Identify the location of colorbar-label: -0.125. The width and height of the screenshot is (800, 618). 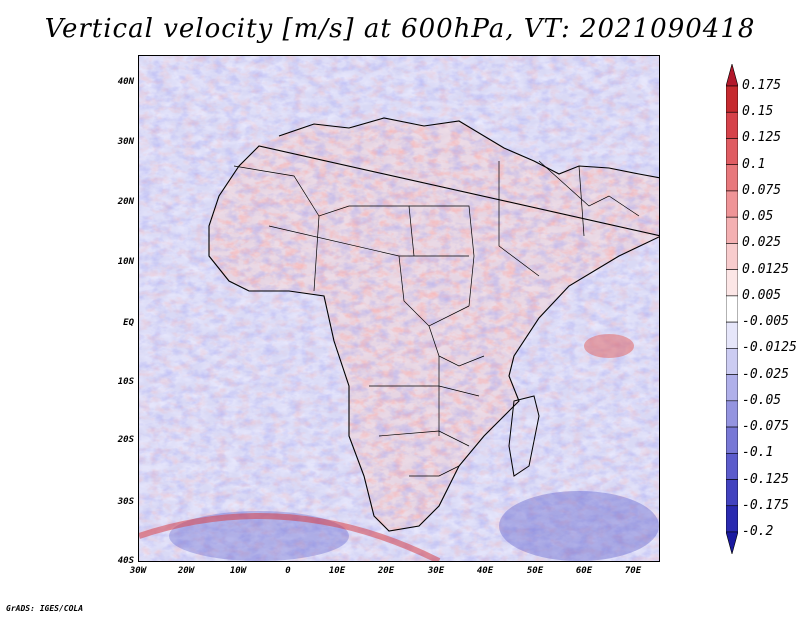
(765, 479).